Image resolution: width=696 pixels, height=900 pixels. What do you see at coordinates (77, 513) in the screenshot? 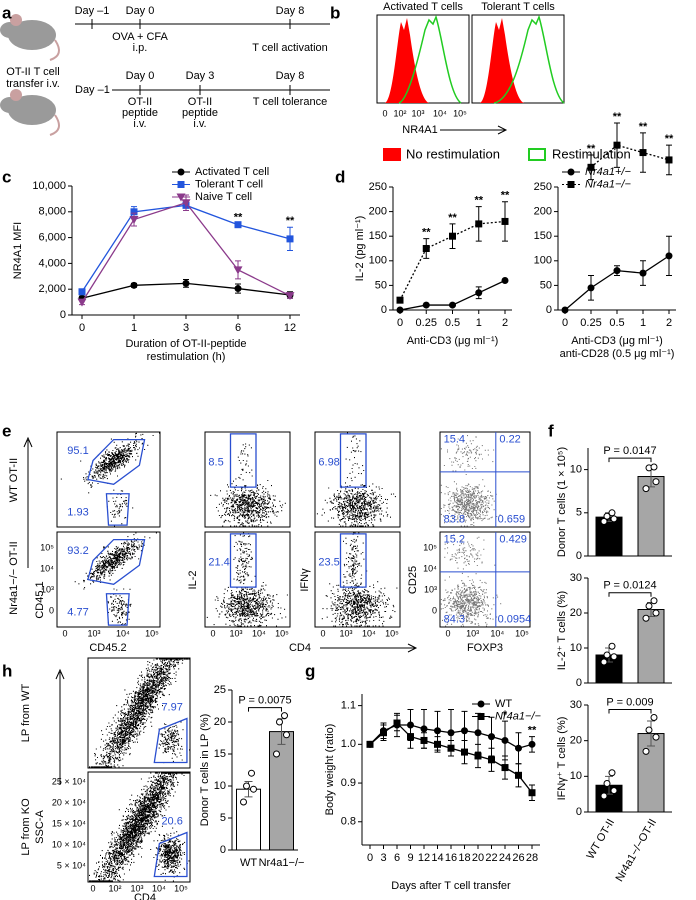
I see `gate-value: 1.93` at bounding box center [77, 513].